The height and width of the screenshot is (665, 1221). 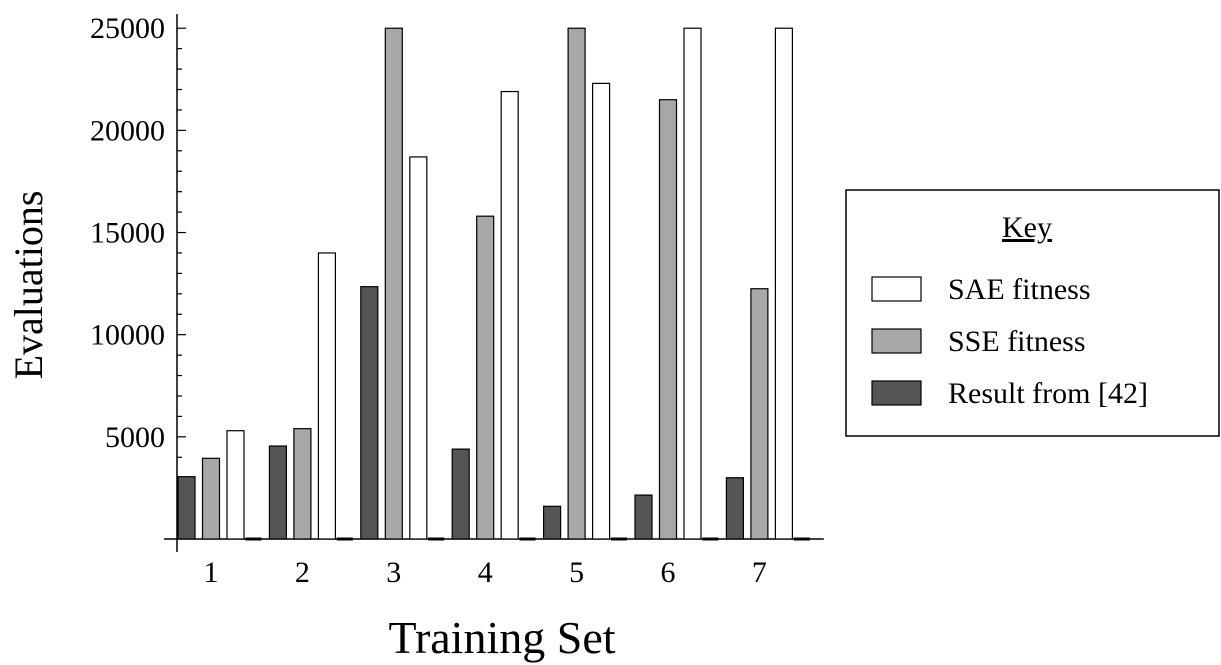 What do you see at coordinates (28, 285) in the screenshot?
I see `y-axis-title: Evaluations` at bounding box center [28, 285].